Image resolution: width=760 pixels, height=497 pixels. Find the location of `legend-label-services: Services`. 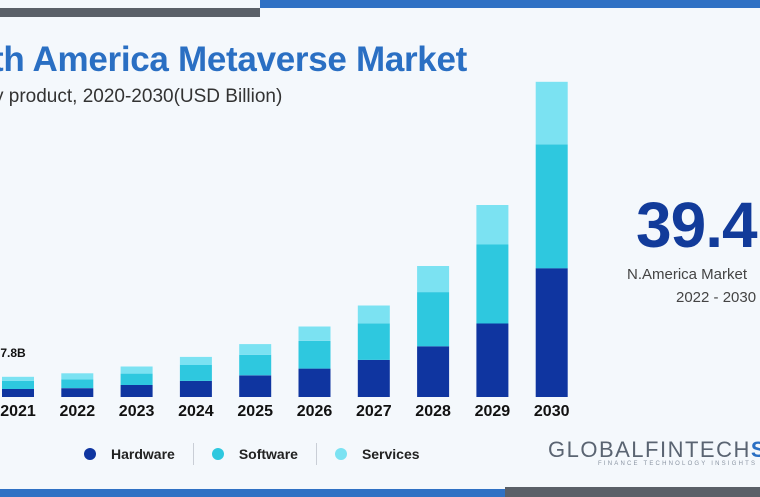

legend-label-services: Services is located at coordinates (390, 454).